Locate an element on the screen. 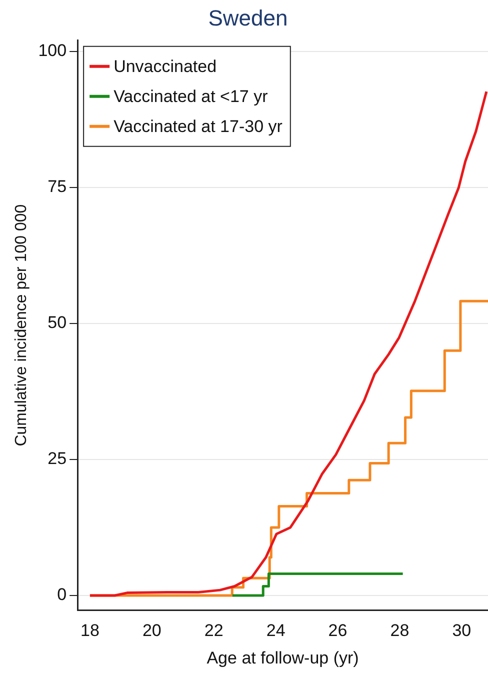 The image size is (488, 679). x-axis-title: Age at follow-up (yr) is located at coordinates (282, 658).